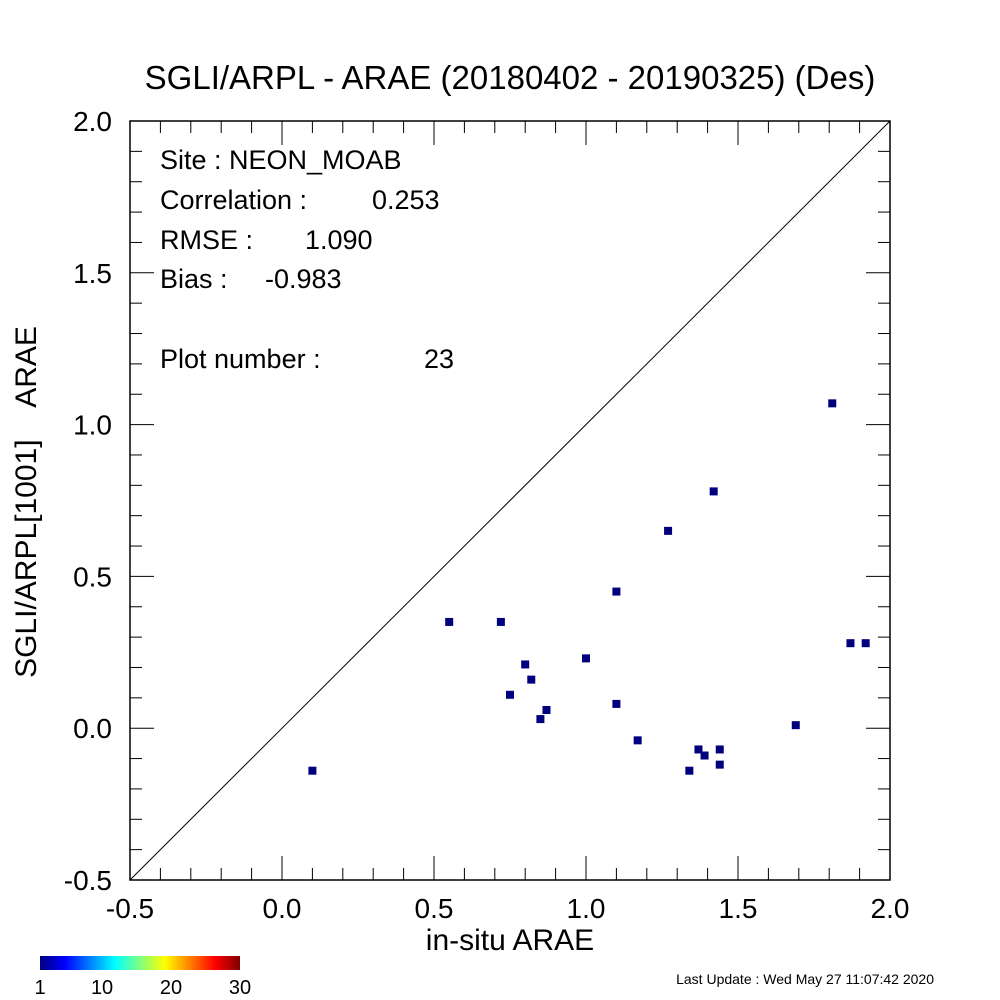 This screenshot has height=1000, width=1000. What do you see at coordinates (92, 728) in the screenshot?
I see `y-tick-label: 0.0` at bounding box center [92, 728].